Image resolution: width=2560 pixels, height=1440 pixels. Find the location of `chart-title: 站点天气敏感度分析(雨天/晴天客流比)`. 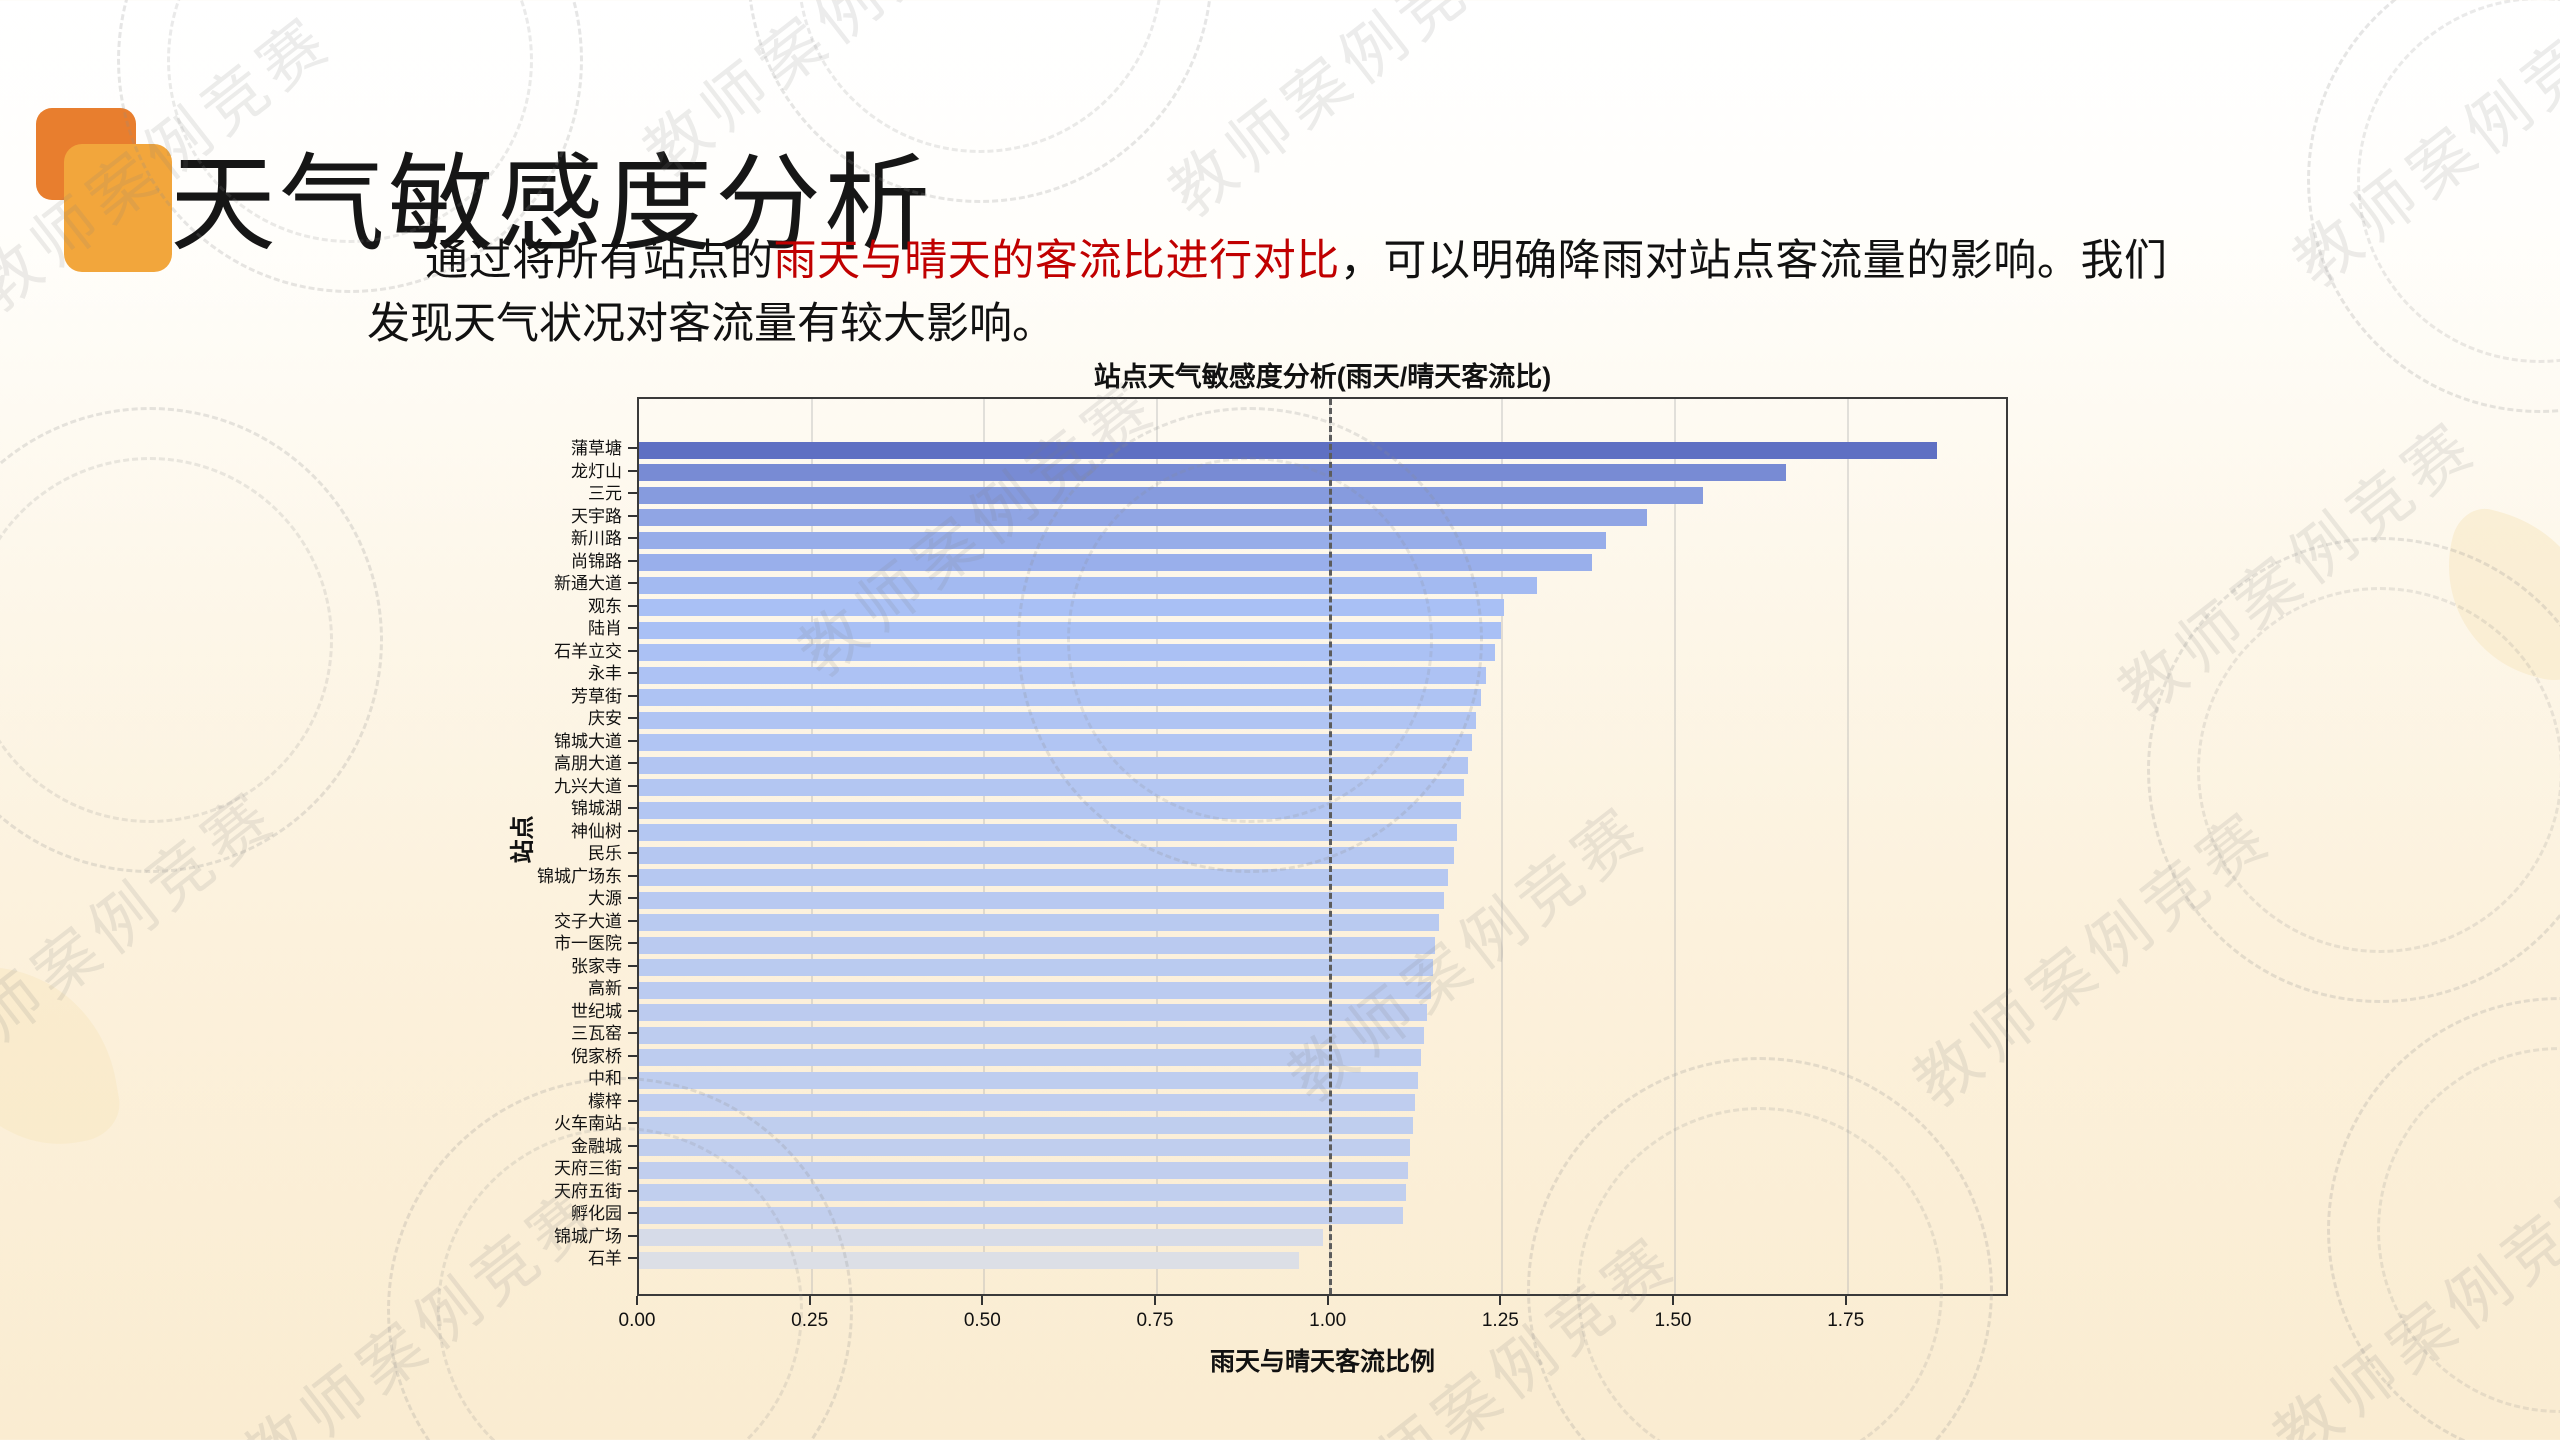

chart-title: 站点天气敏感度分析(雨天/晴天客流比) is located at coordinates (1322, 377).